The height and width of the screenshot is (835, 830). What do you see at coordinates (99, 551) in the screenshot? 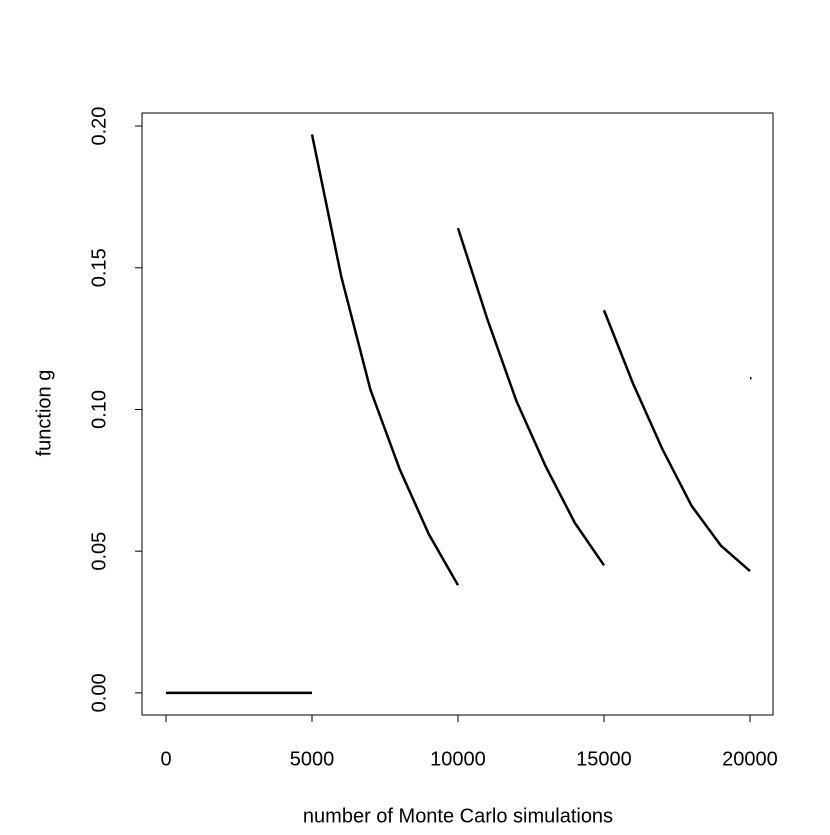
I see `y-tick-label: 0.05` at bounding box center [99, 551].